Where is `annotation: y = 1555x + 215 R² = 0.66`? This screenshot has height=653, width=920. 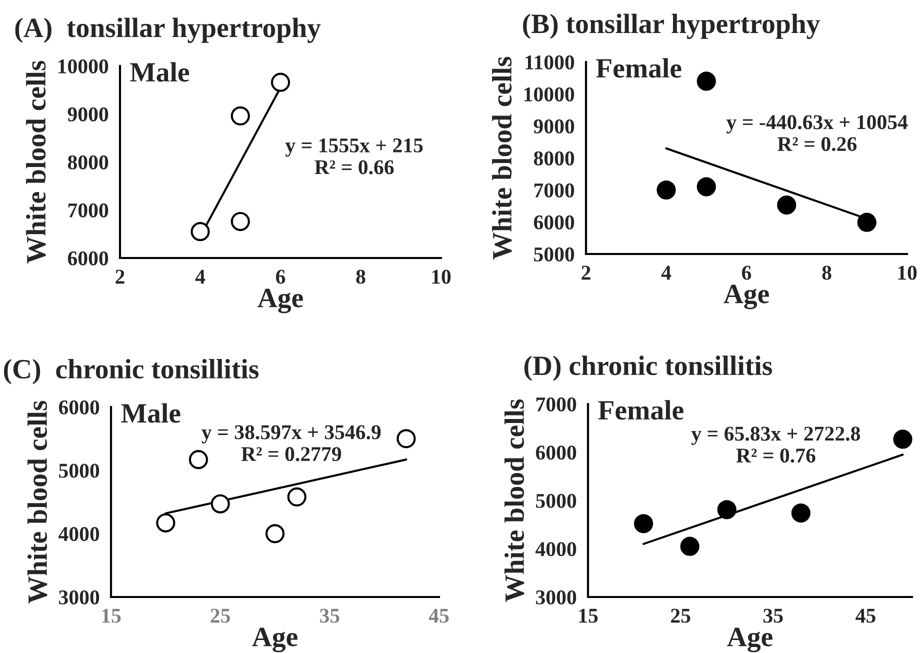 annotation: y = 1555x + 215 R² = 0.66 is located at coordinates (354, 156).